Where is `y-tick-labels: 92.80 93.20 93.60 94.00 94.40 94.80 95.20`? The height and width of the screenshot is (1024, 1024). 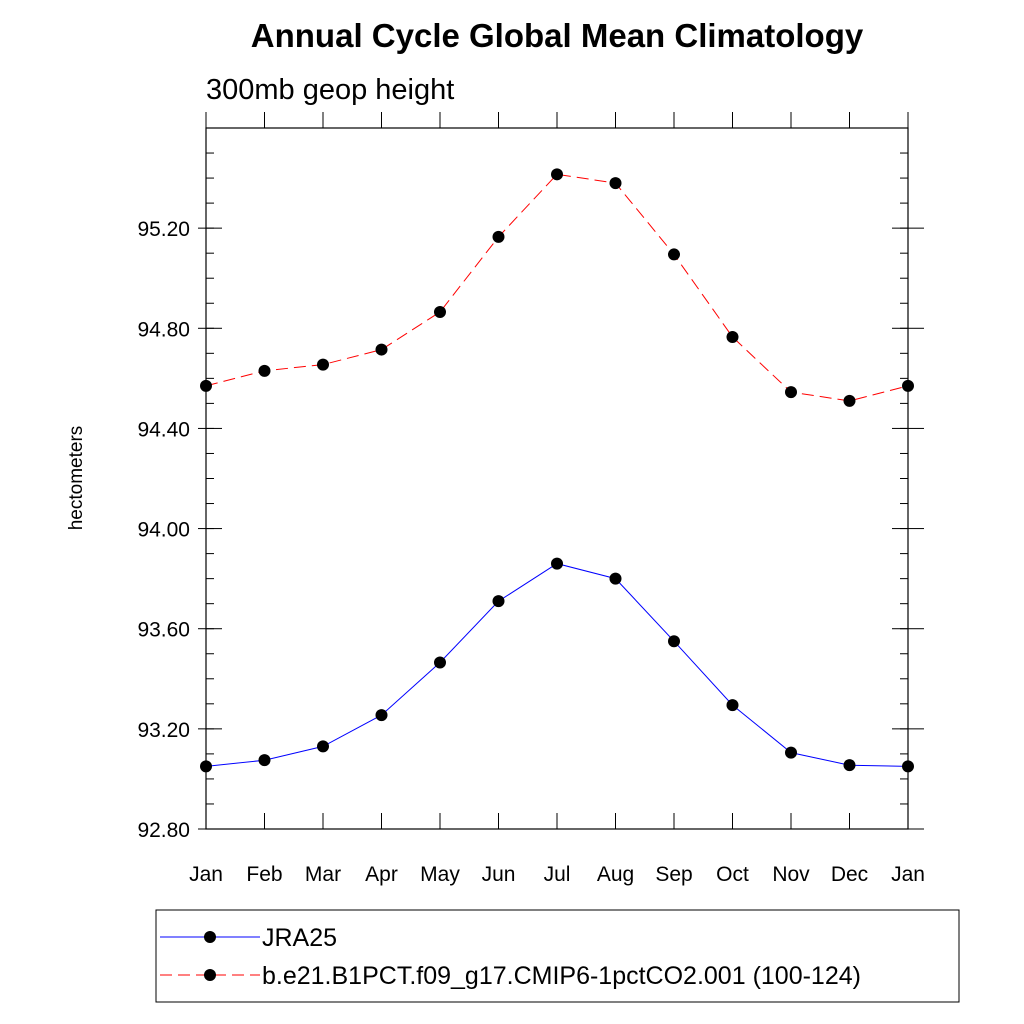
y-tick-labels: 92.80 93.20 93.60 94.00 94.40 94.80 95.20 is located at coordinates (163, 530).